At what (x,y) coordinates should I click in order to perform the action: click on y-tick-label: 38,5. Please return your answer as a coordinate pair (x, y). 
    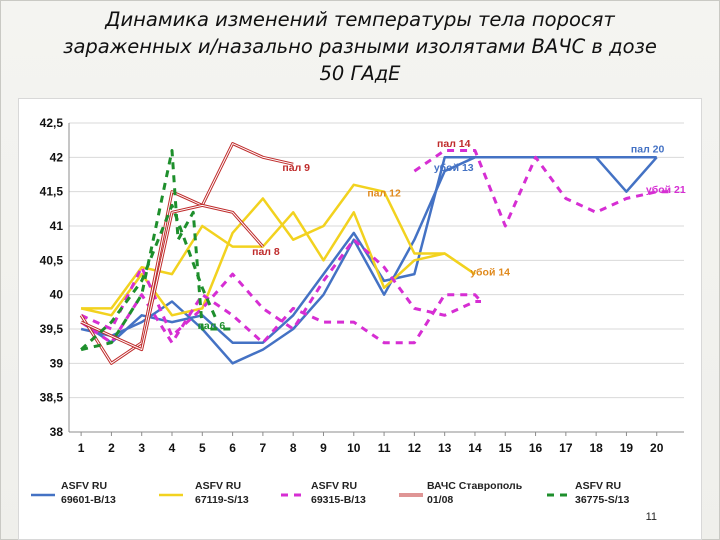
    Looking at the image, I should click on (52, 398).